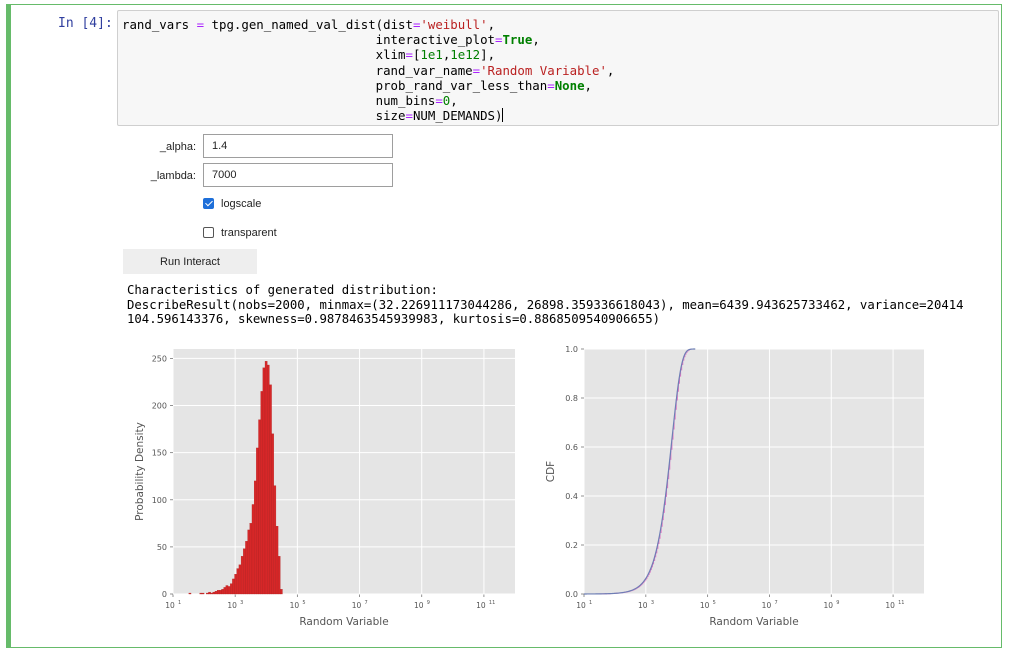 This screenshot has width=1009, height=652. What do you see at coordinates (190, 261) in the screenshot?
I see `run-interact-button: Run Interact` at bounding box center [190, 261].